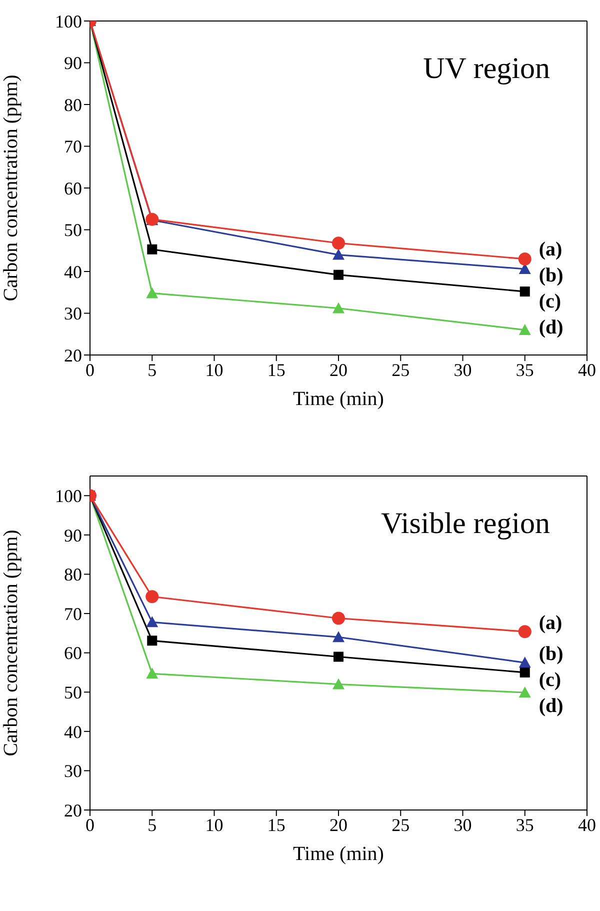  I want to click on text: UV region, so click(486, 69).